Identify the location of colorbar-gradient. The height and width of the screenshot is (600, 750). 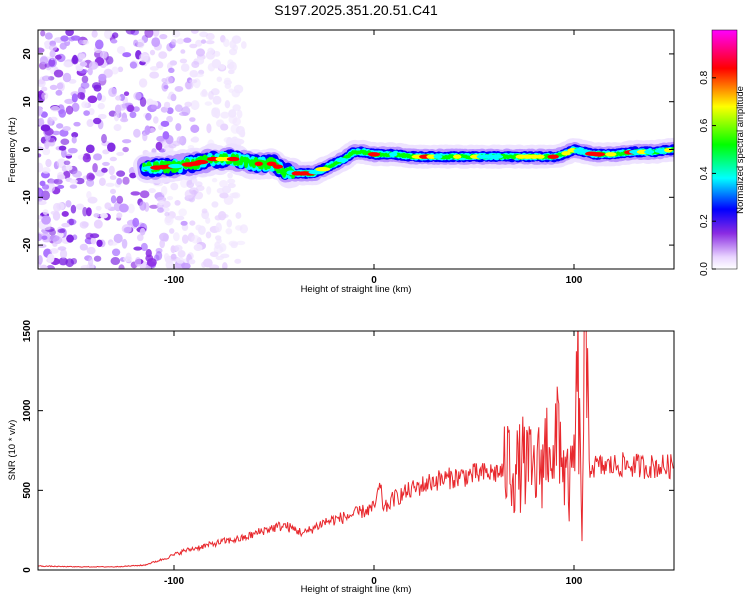
(724, 149).